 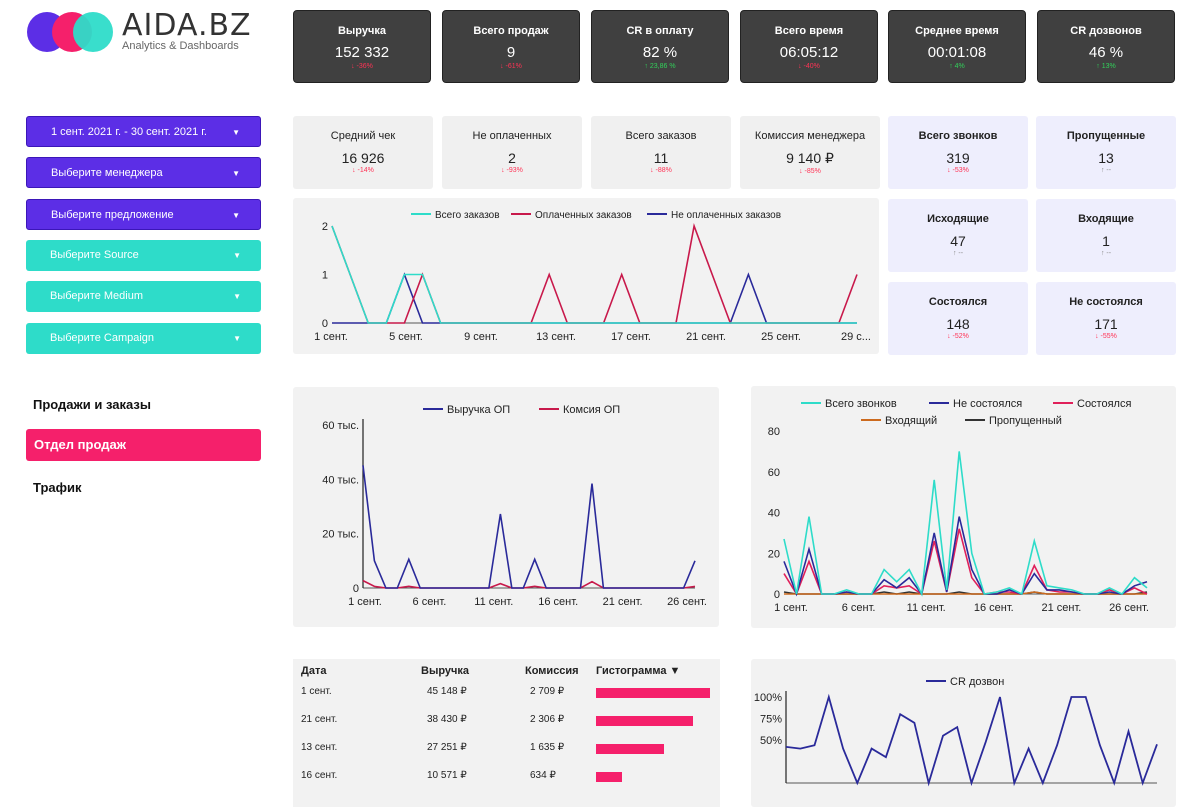 I want to click on nav-item-sales-dept: Отдел продаж, so click(x=143, y=445).